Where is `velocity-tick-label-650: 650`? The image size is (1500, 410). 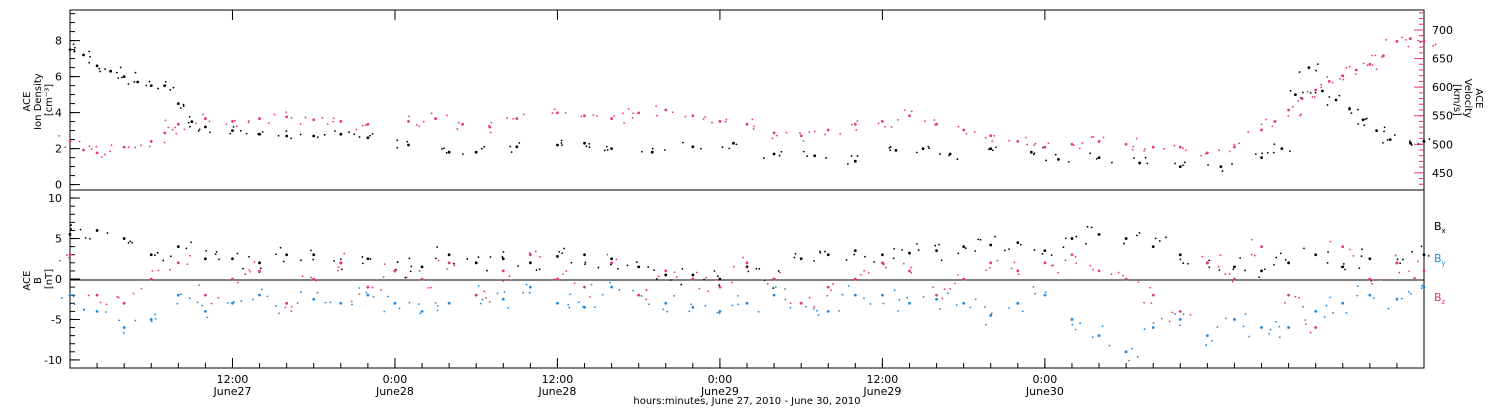 velocity-tick-label-650: 650 is located at coordinates (1442, 59).